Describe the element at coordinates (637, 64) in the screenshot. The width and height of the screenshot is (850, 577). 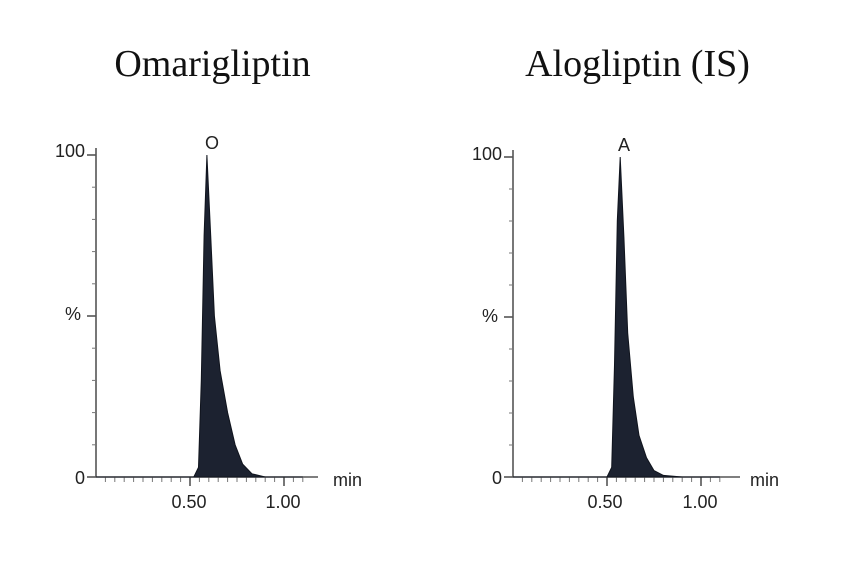
I see `chart-title: Alogliptin (IS)` at that location.